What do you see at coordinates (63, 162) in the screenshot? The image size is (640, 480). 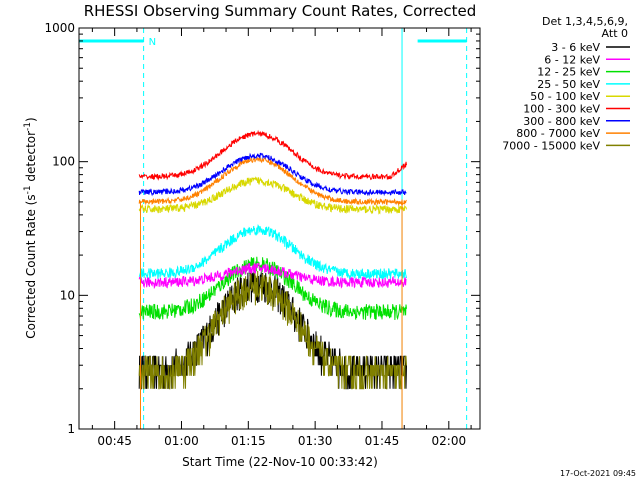 I see `y-tick-label: 100` at bounding box center [63, 162].